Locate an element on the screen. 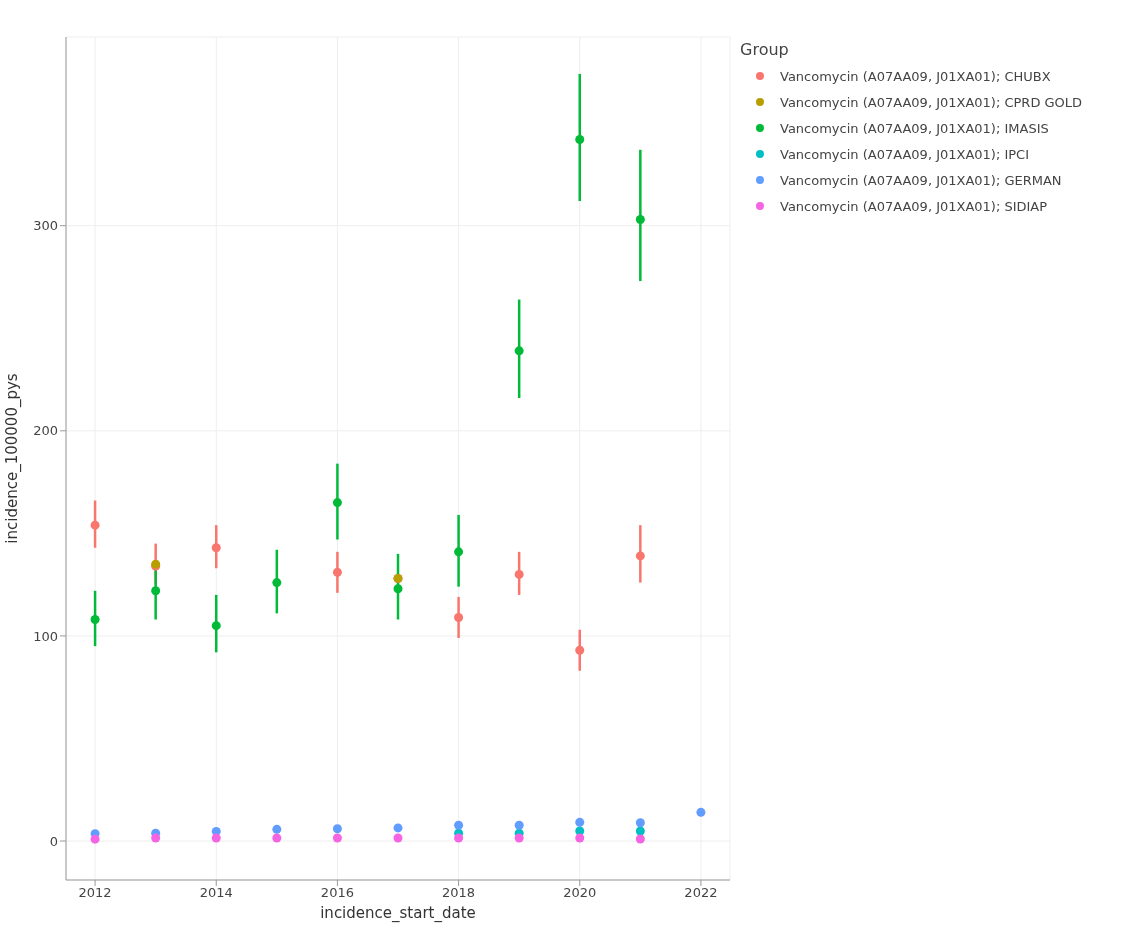 The image size is (1135, 926). y-tick-label: 100 is located at coordinates (45, 636).